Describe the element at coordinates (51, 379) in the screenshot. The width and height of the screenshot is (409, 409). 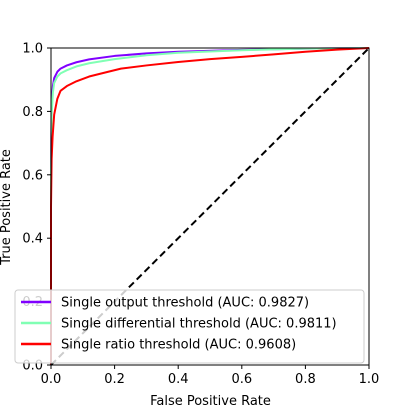
I see `x-tick-label: 0.0` at that location.